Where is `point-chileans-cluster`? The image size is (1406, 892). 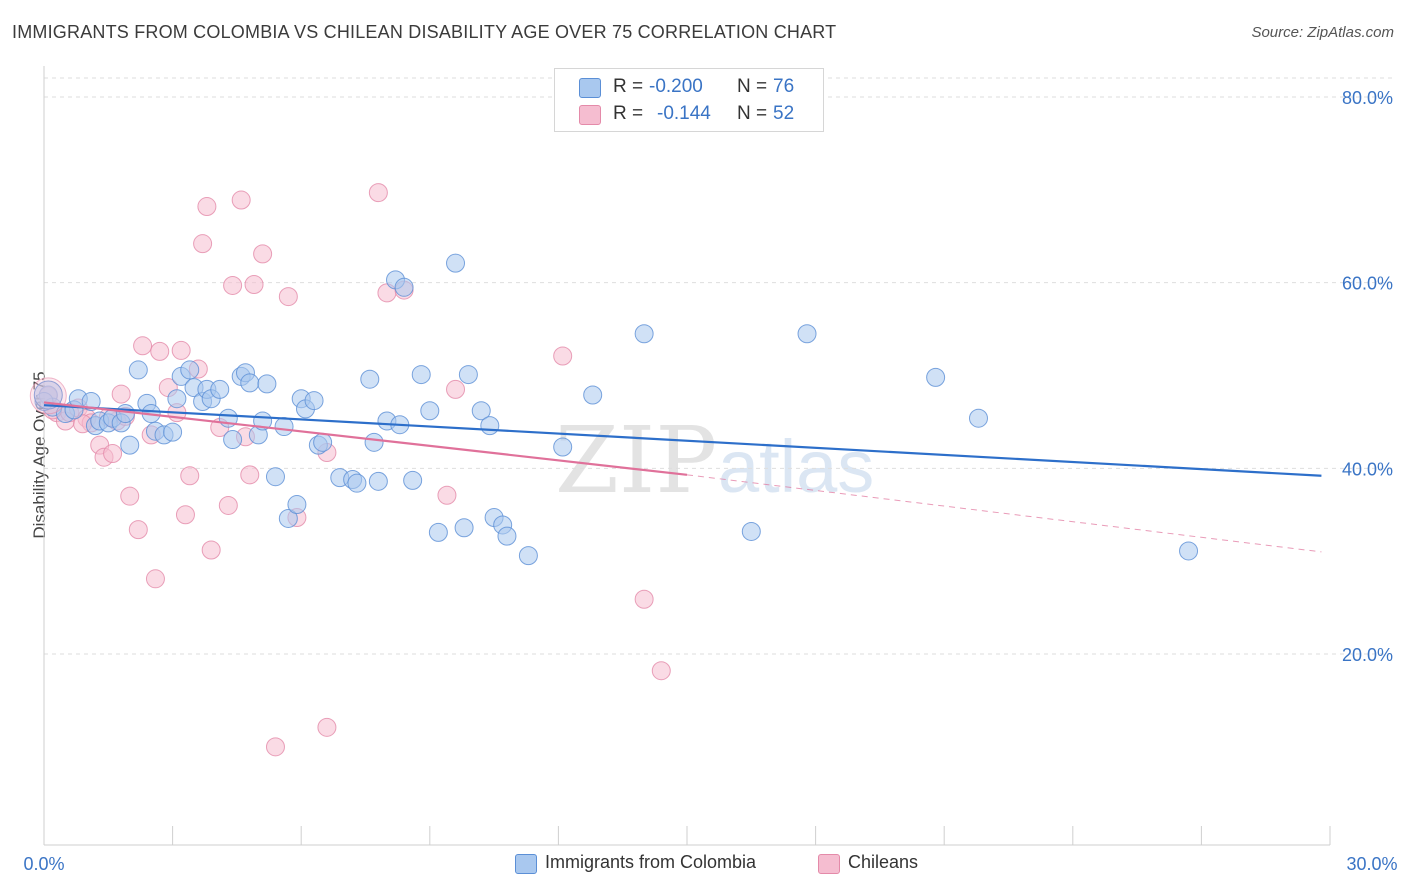 point-chileans-cluster is located at coordinates (48, 396).